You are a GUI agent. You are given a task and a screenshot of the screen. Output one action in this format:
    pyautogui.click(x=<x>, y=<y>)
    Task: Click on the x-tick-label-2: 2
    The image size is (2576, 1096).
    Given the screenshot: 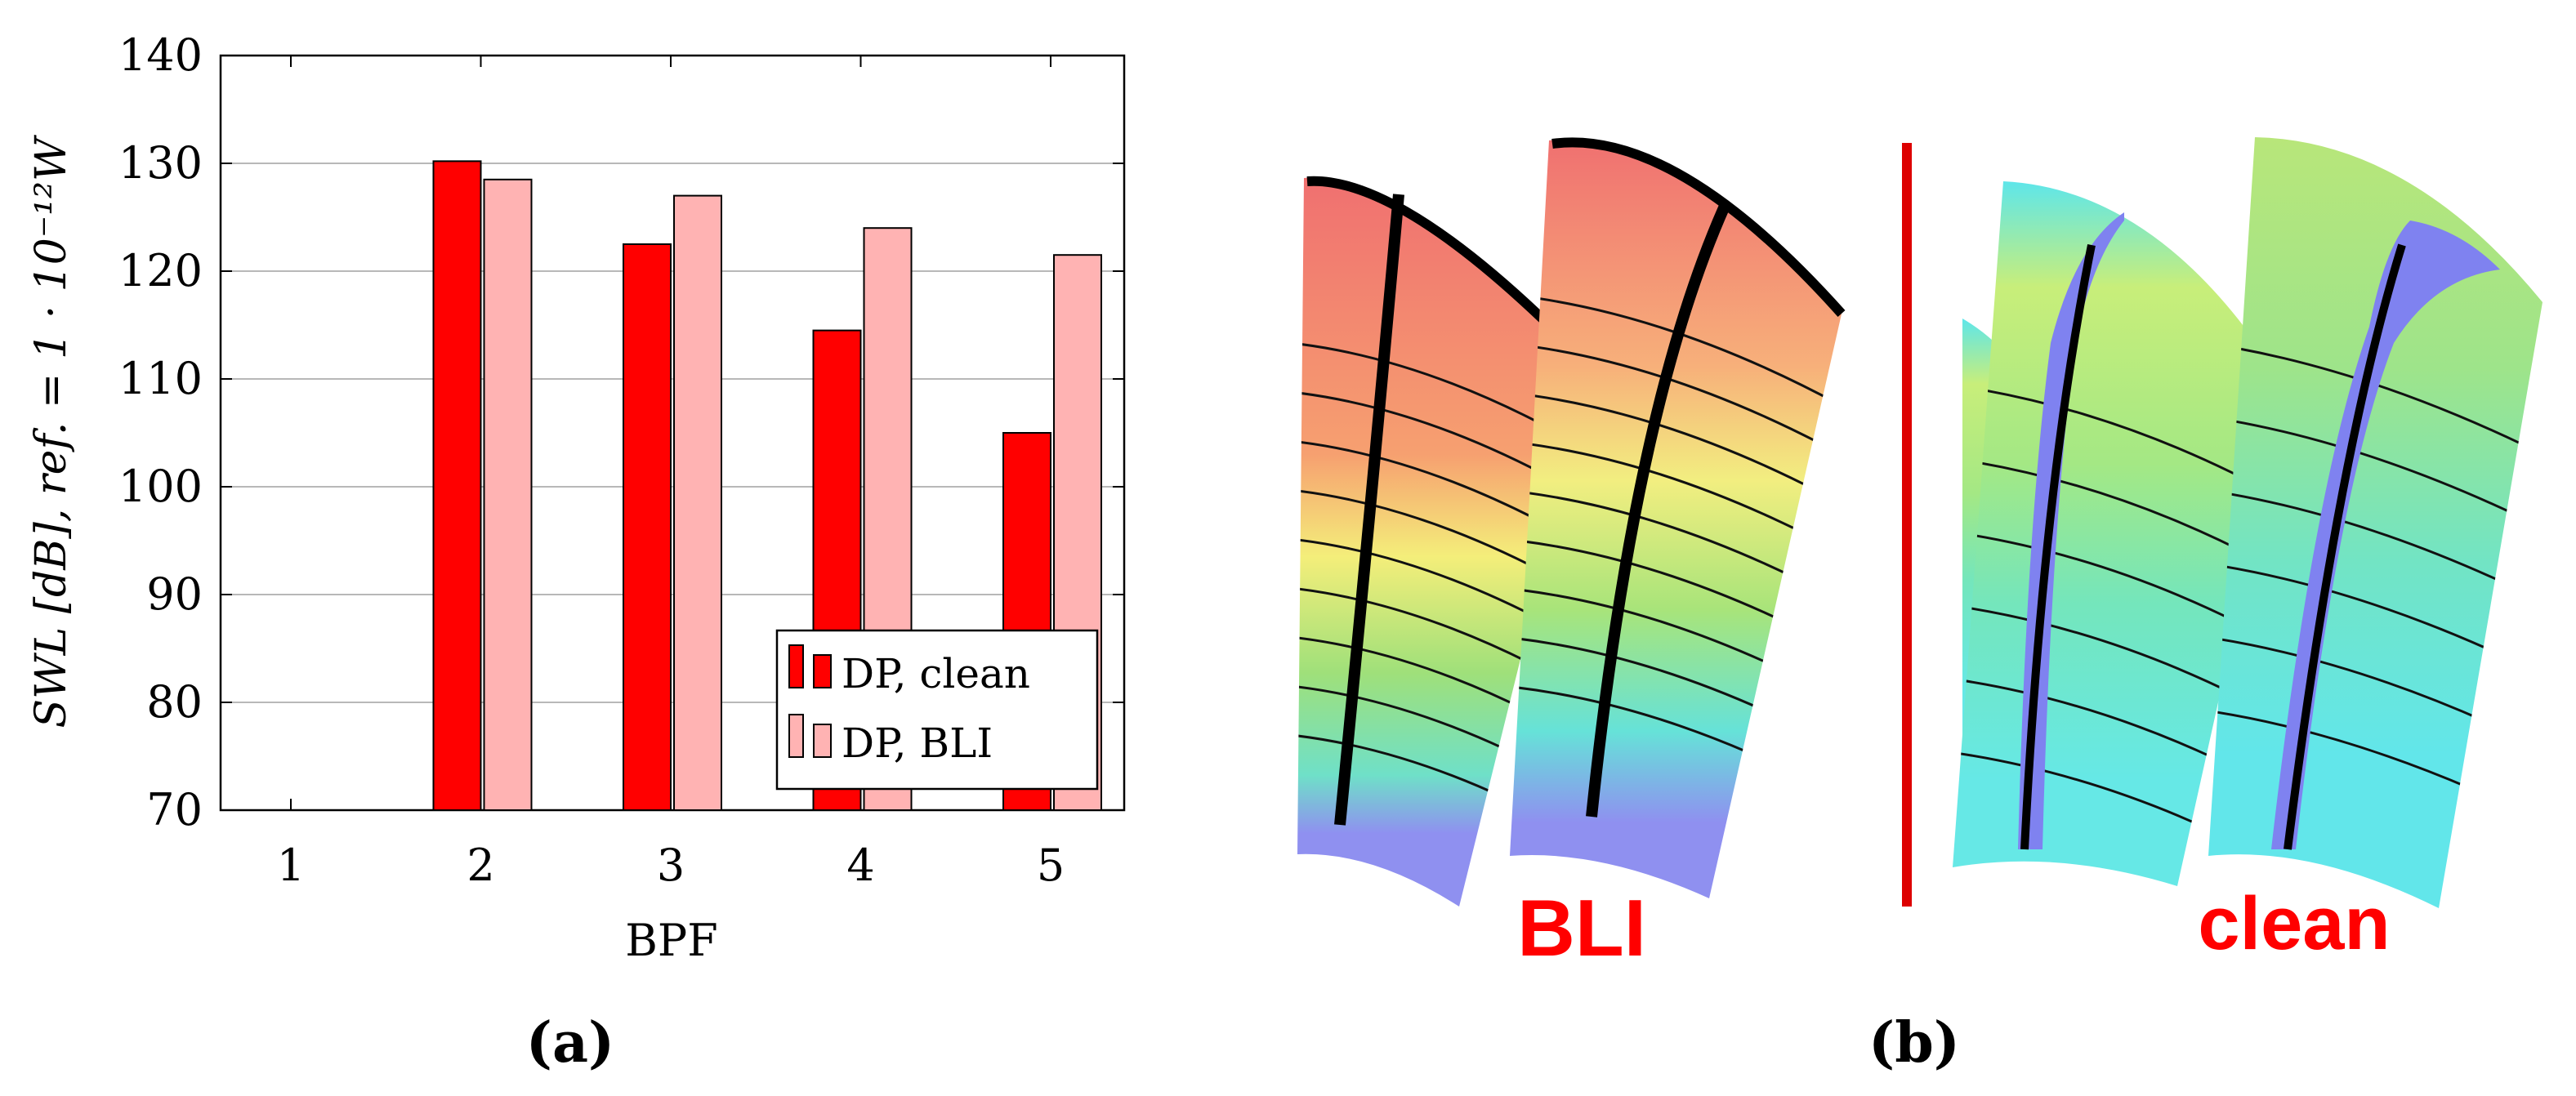 What is the action you would take?
    pyautogui.click(x=481, y=865)
    